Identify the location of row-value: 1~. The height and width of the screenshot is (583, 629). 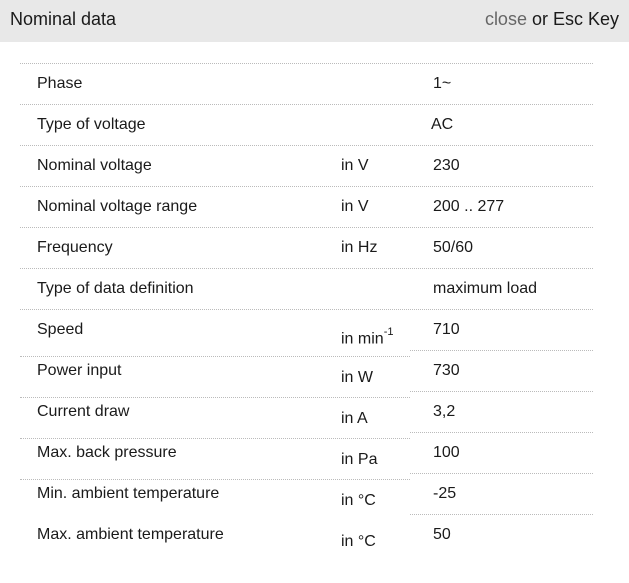
(442, 83).